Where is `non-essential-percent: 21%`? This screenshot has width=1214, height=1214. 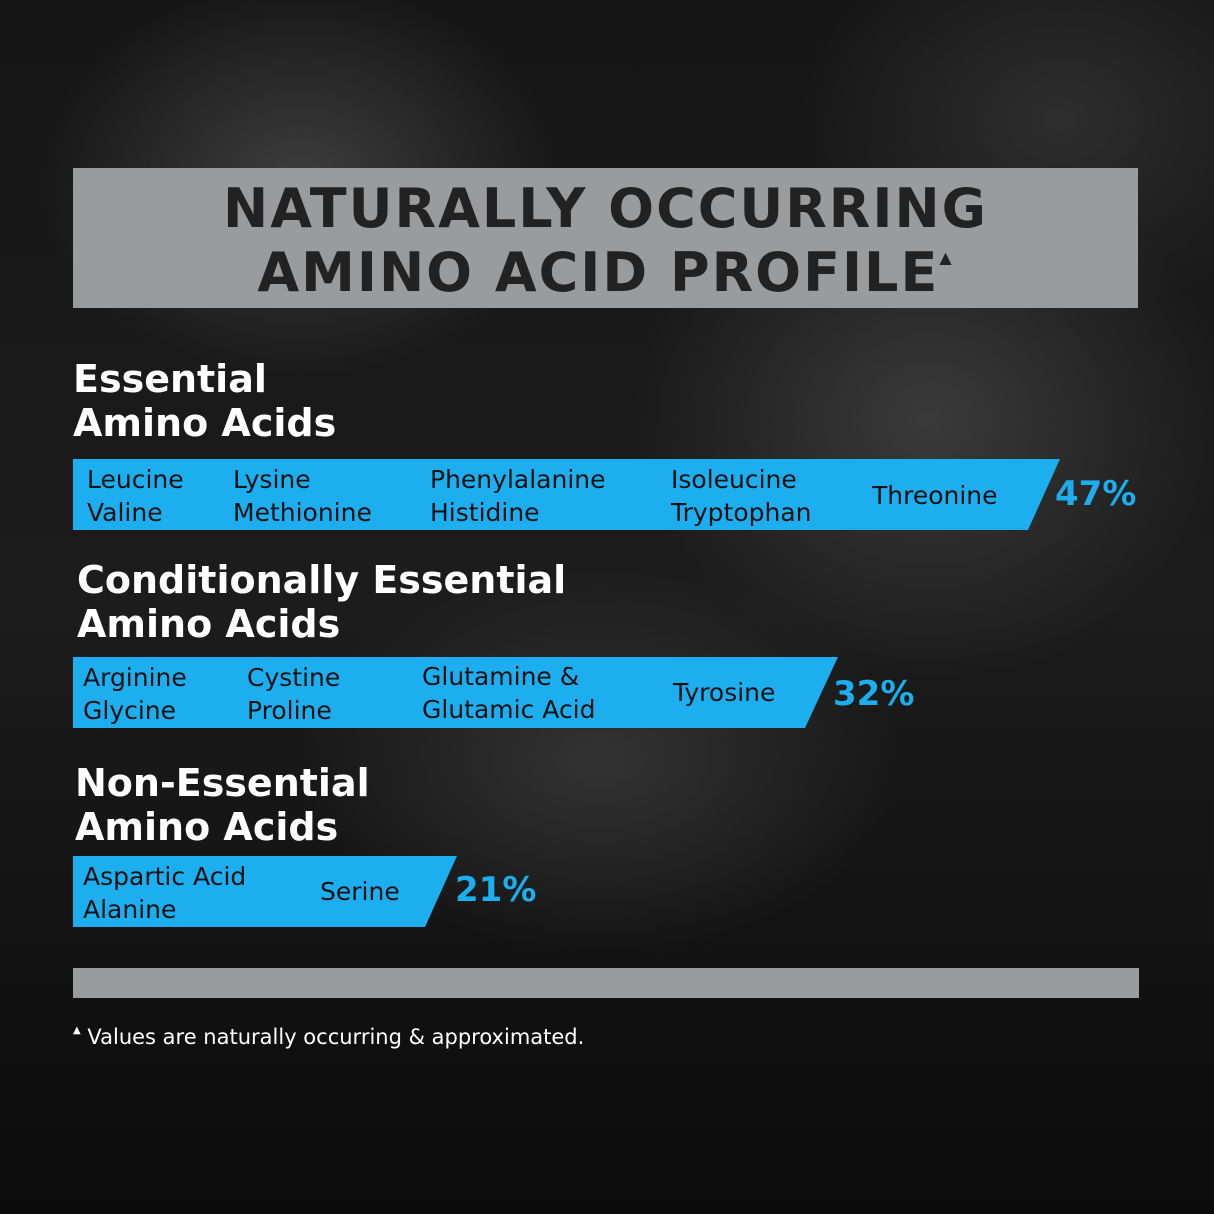 non-essential-percent: 21% is located at coordinates (496, 890).